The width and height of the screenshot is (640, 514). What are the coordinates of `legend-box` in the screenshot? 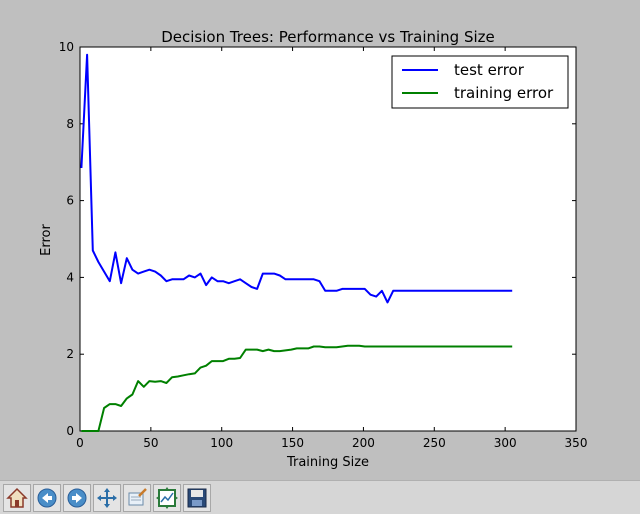 It's located at (480, 82).